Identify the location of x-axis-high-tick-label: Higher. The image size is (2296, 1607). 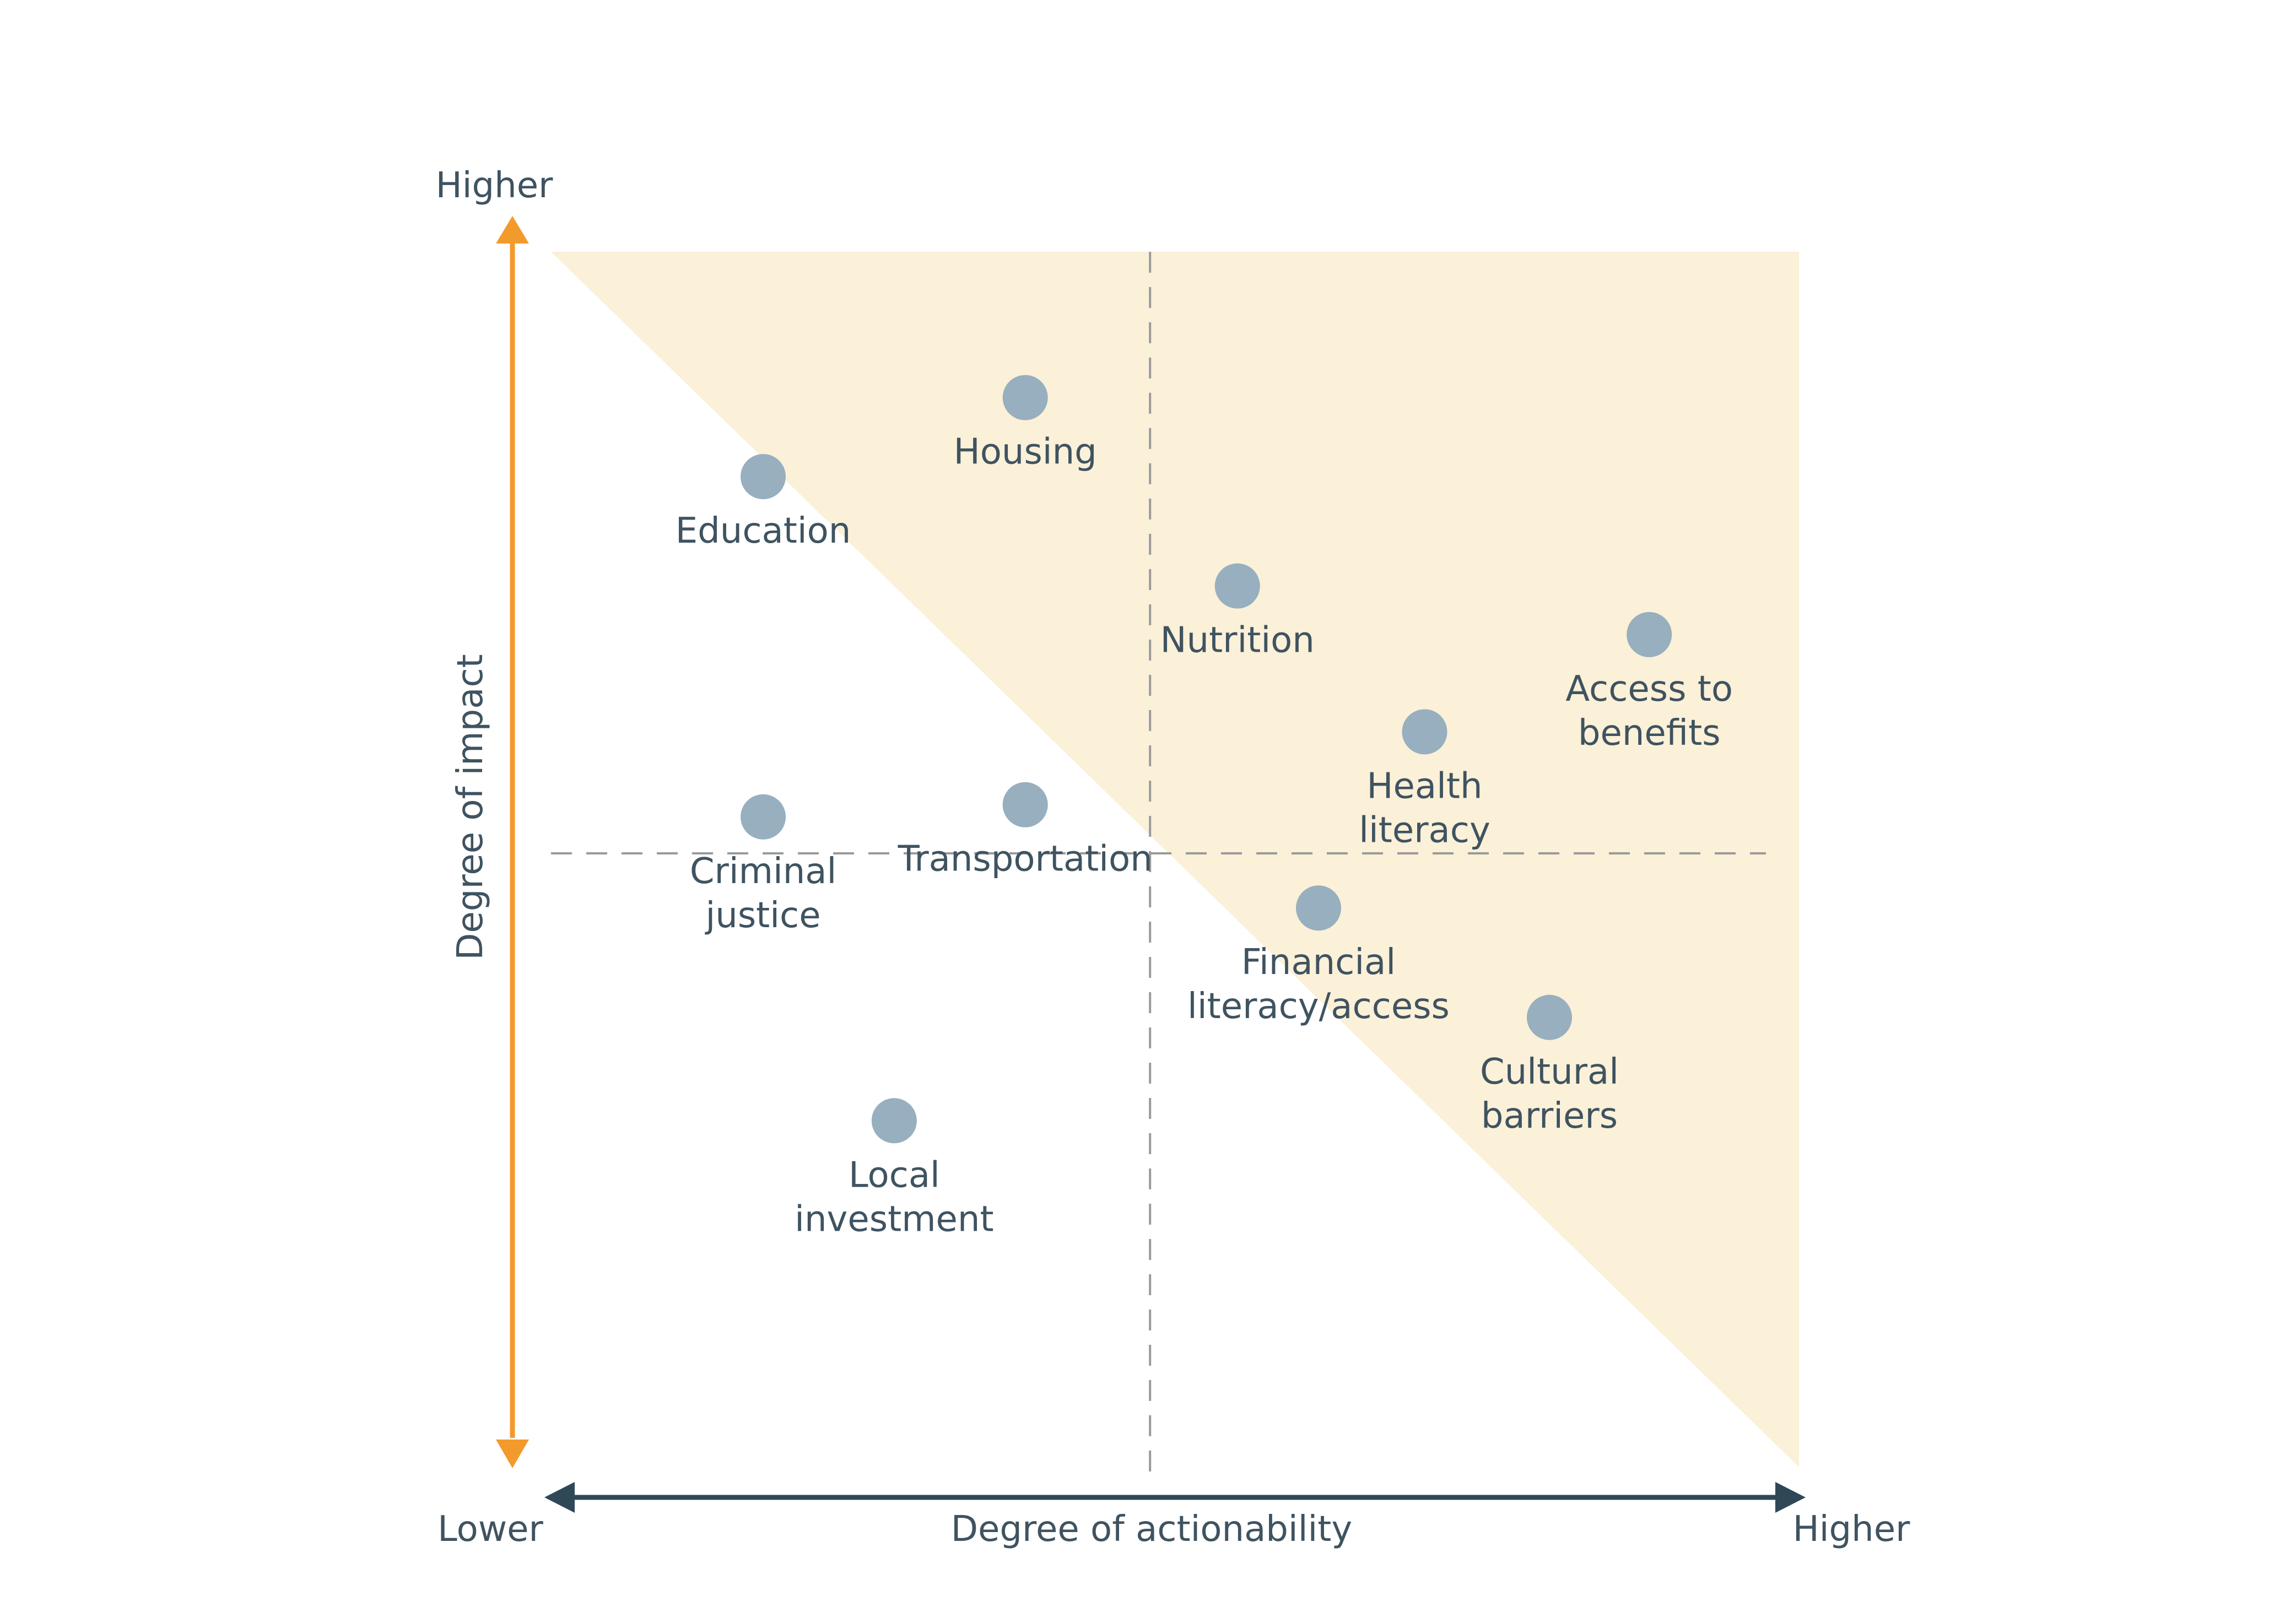
(1851, 1529).